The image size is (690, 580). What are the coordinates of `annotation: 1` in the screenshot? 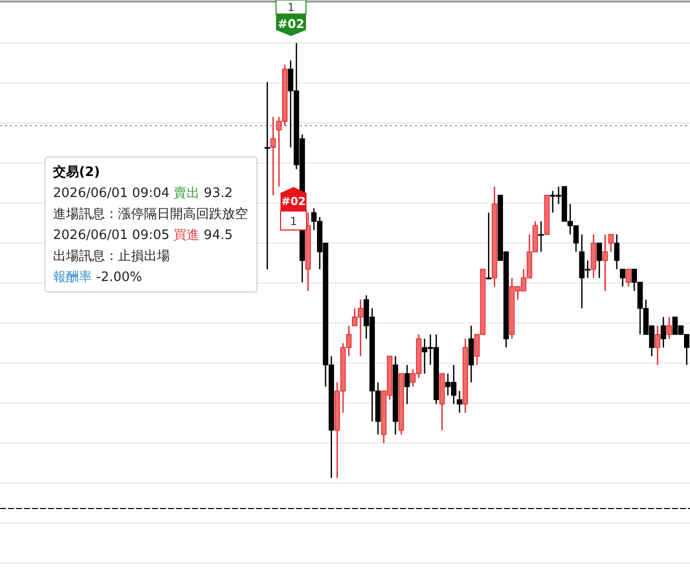 It's located at (293, 221).